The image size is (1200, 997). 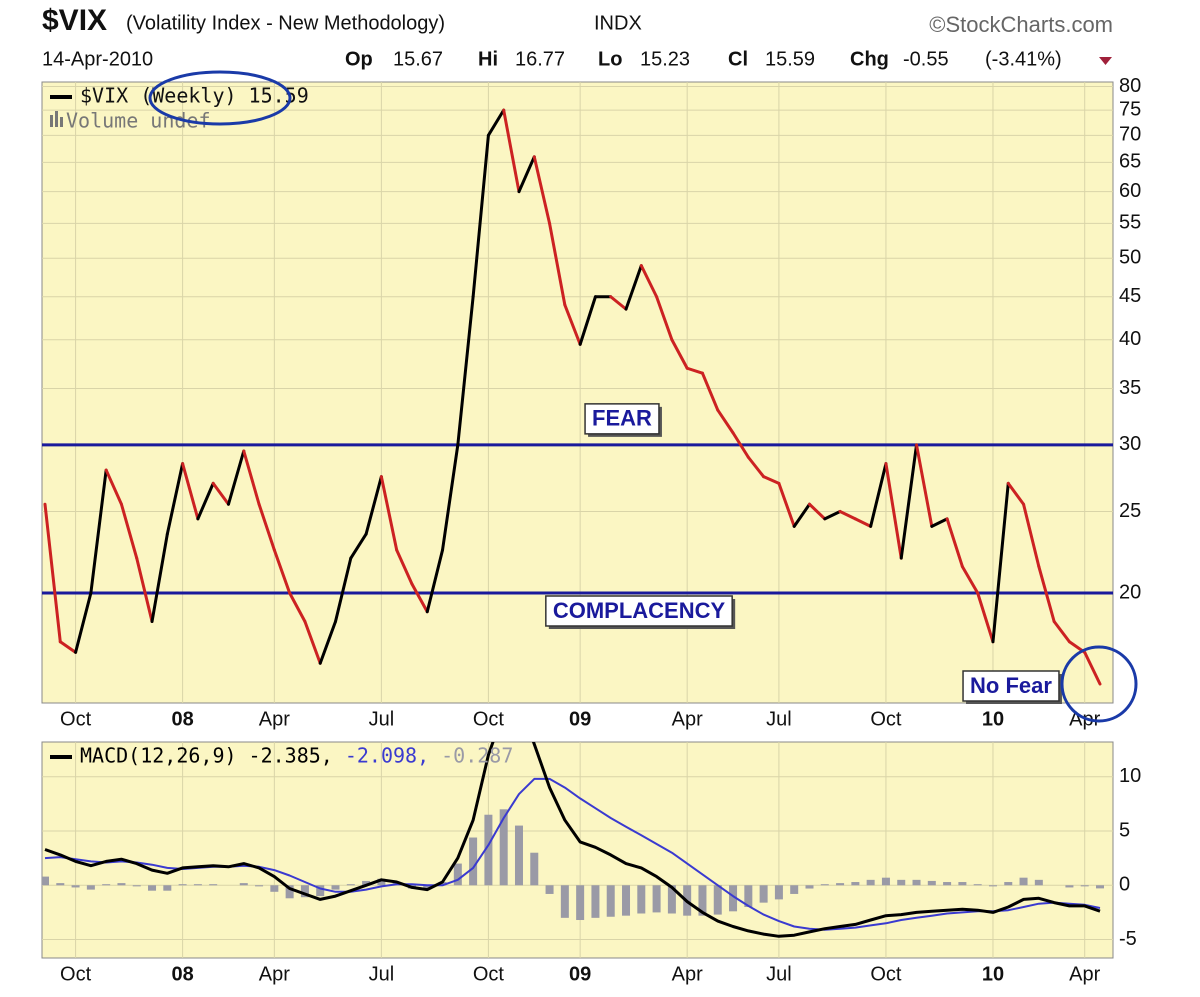 What do you see at coordinates (182, 974) in the screenshot?
I see `x-tick-label: 08` at bounding box center [182, 974].